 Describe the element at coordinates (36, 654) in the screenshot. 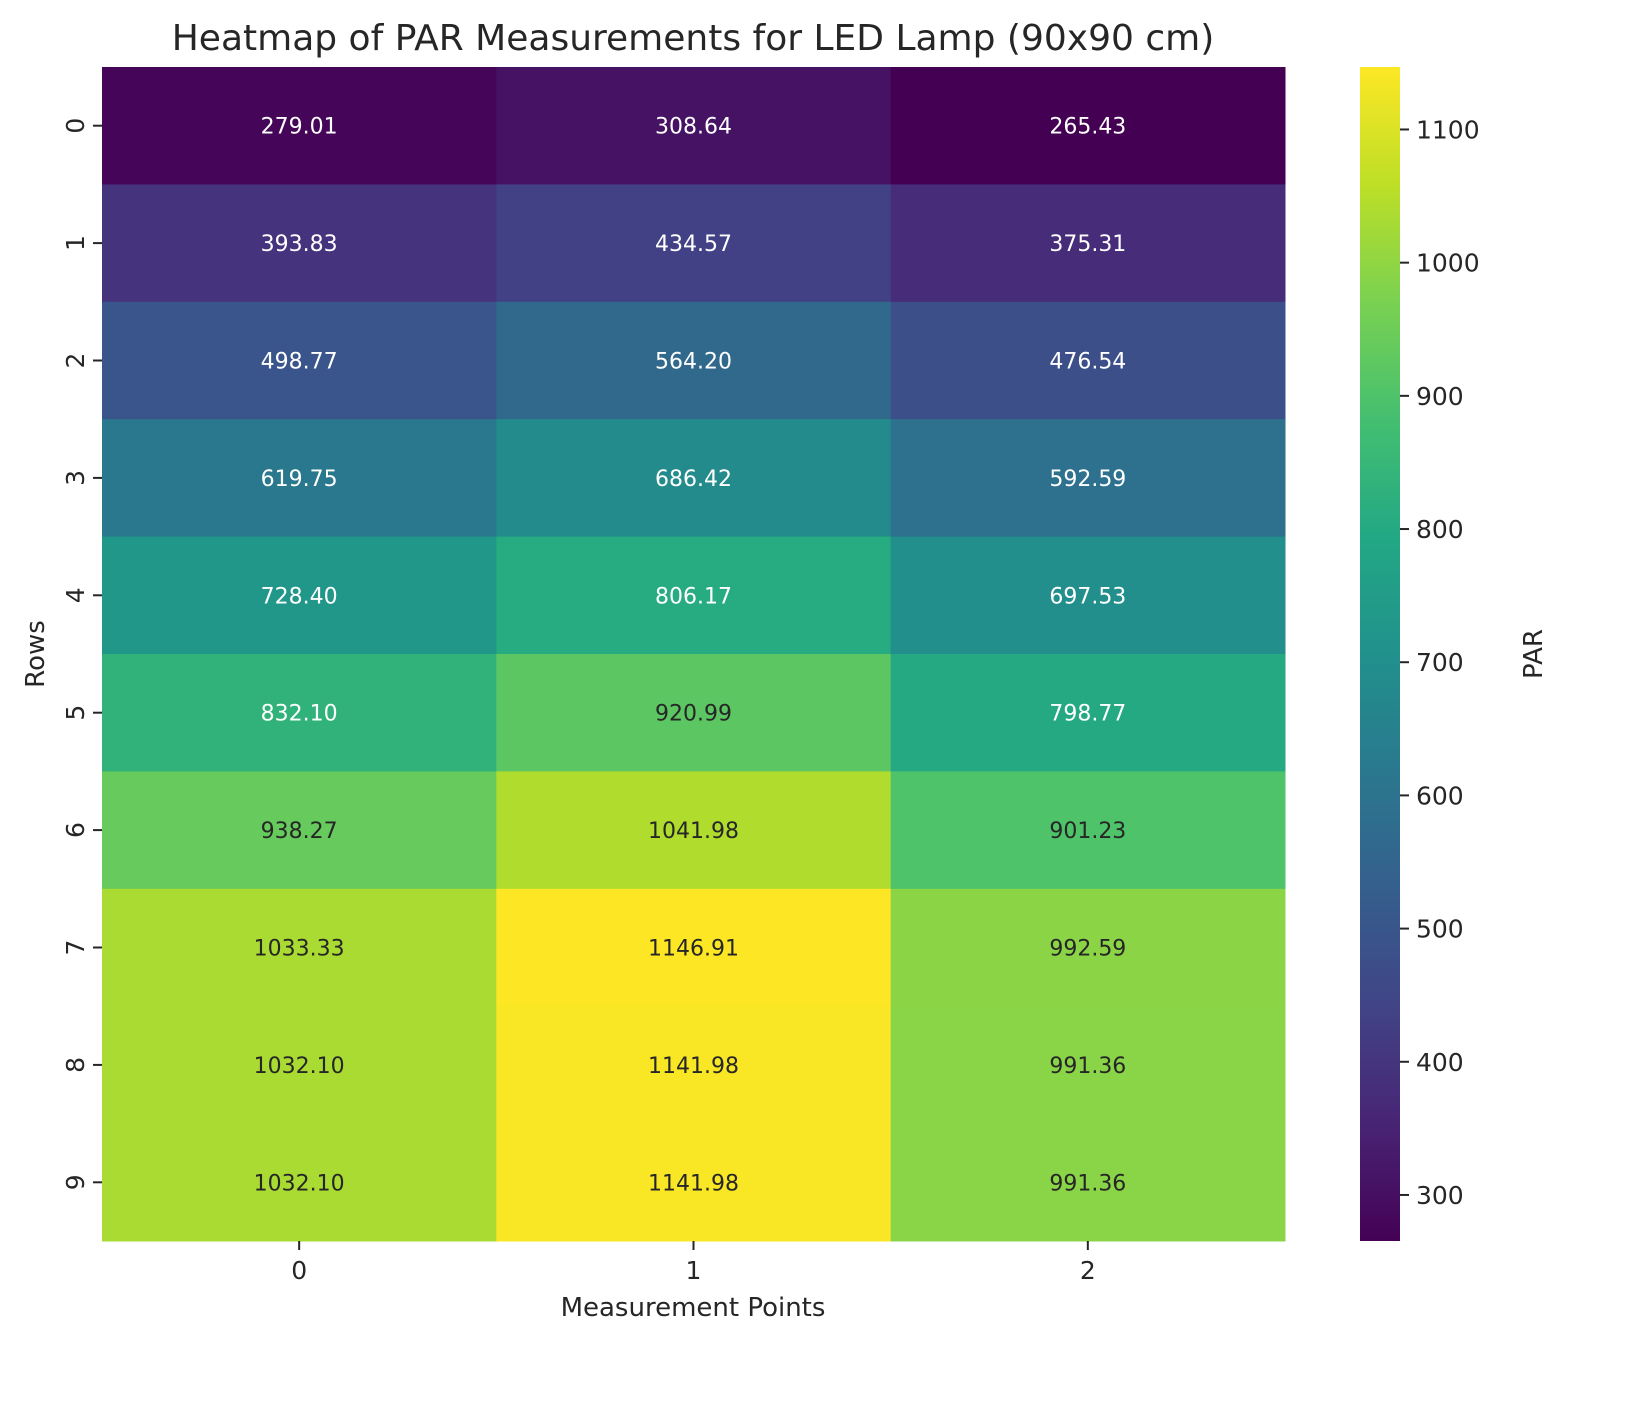

I see `y-axis-label: Rows` at that location.